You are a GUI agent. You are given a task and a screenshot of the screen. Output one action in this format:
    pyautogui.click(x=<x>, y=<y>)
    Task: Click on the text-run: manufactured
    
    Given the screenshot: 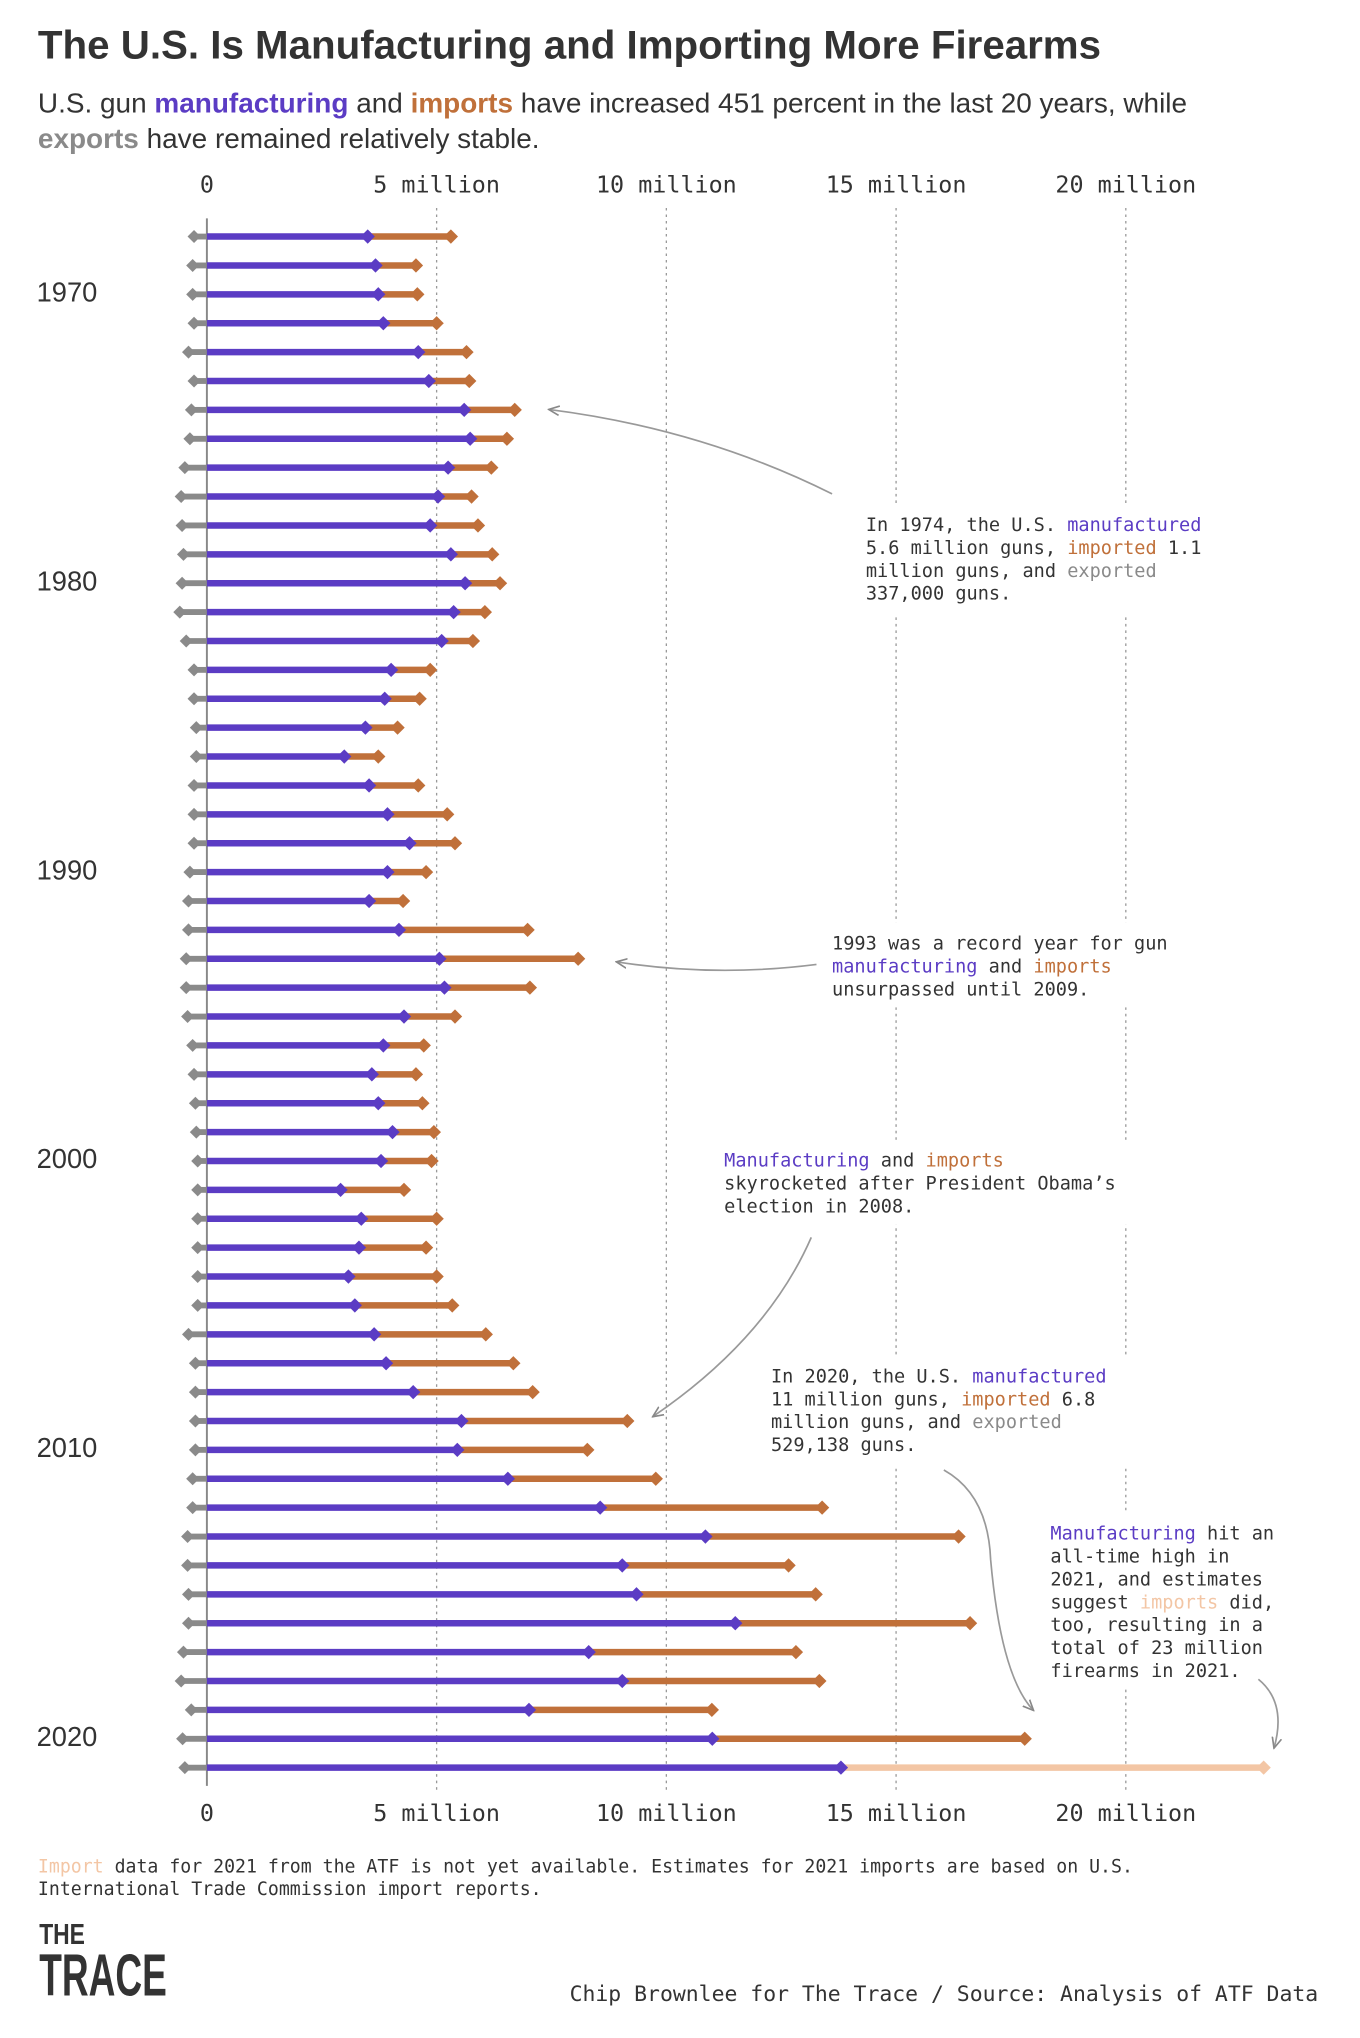 What is the action you would take?
    pyautogui.click(x=1134, y=525)
    